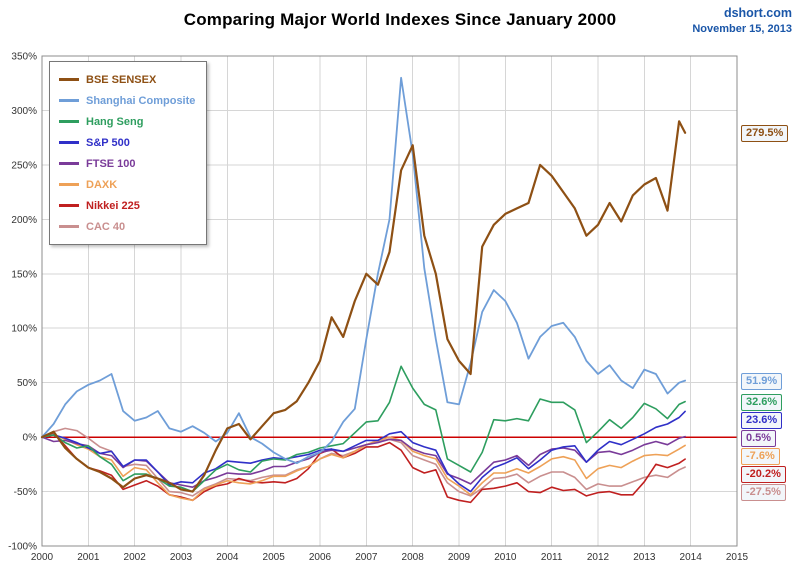 The height and width of the screenshot is (581, 800). I want to click on x-tick-label: 2011, so click(552, 557).